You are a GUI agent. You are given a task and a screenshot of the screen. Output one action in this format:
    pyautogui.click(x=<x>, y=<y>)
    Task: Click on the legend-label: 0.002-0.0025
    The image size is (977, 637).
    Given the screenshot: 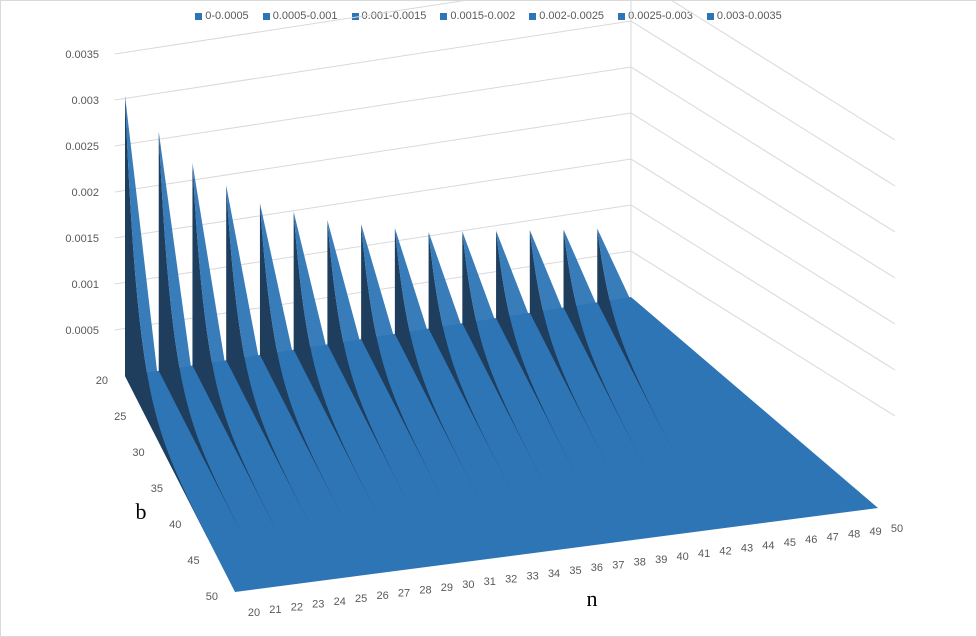 What is the action you would take?
    pyautogui.click(x=572, y=16)
    